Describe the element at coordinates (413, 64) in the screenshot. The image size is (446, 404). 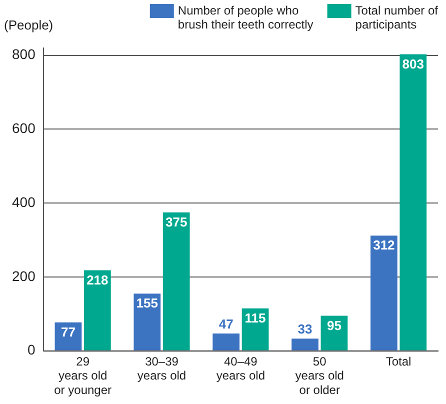
I see `data-label: 803` at that location.